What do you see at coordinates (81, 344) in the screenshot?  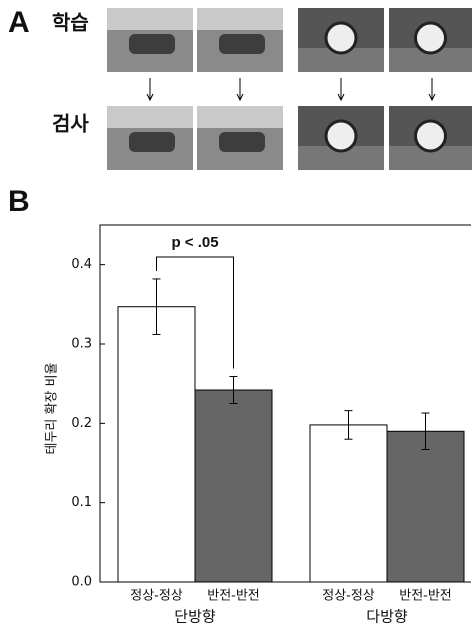 I see `y-tick-label: 0.3` at bounding box center [81, 344].